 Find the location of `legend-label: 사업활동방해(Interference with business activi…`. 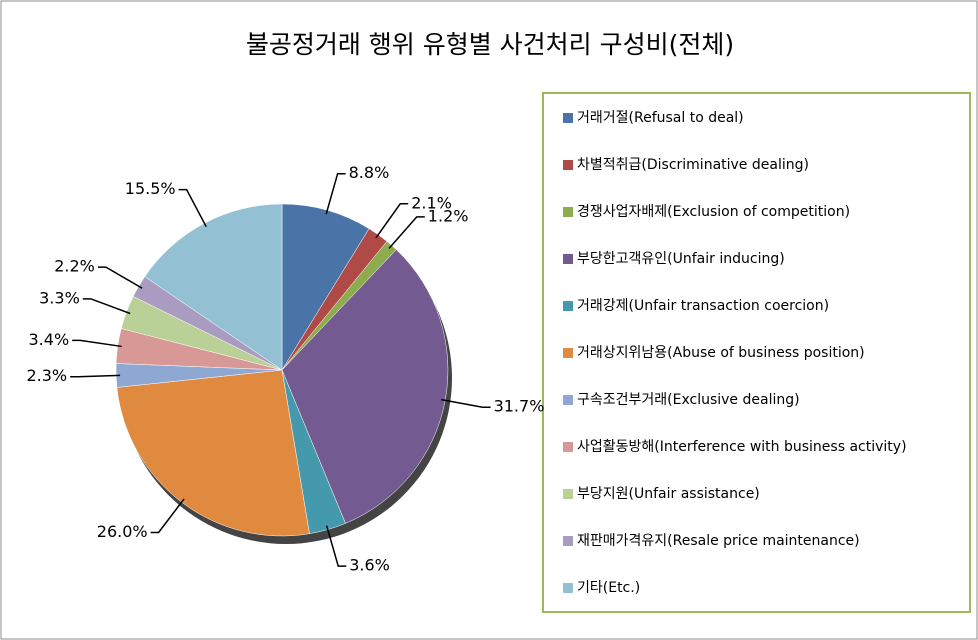

legend-label: 사업활동방해(Interference with business activi… is located at coordinates (742, 447).